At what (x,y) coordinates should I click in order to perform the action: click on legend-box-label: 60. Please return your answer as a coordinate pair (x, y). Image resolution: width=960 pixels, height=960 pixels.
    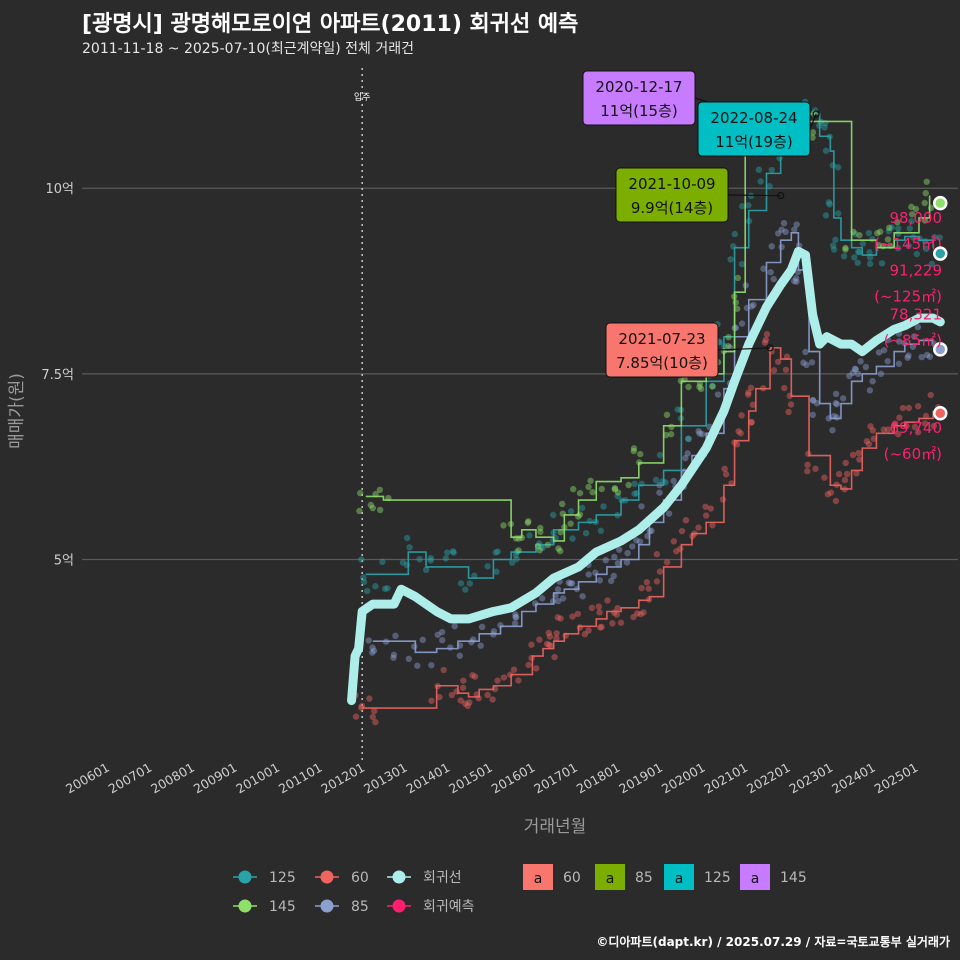
    Looking at the image, I should click on (572, 878).